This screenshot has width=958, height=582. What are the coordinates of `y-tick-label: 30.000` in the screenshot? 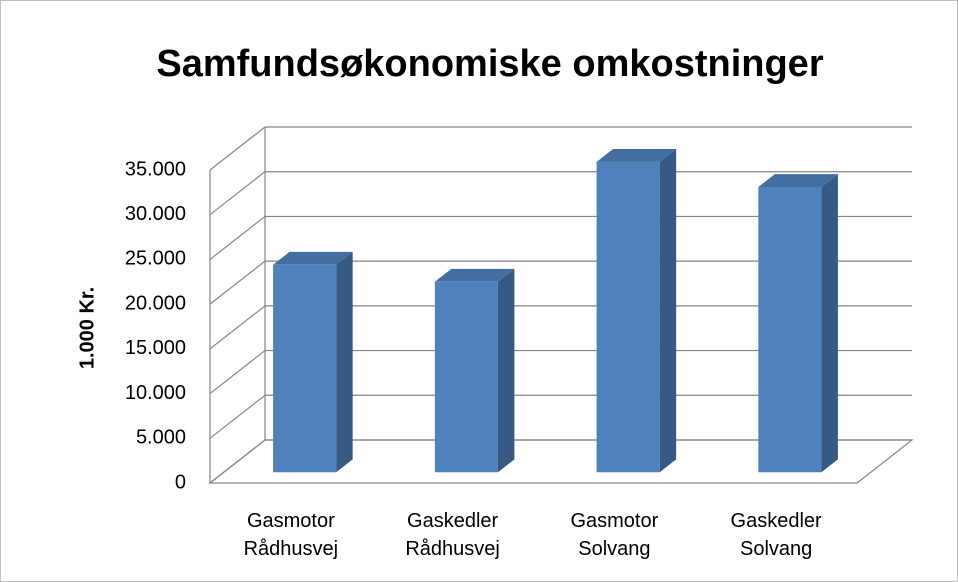 It's located at (155, 214).